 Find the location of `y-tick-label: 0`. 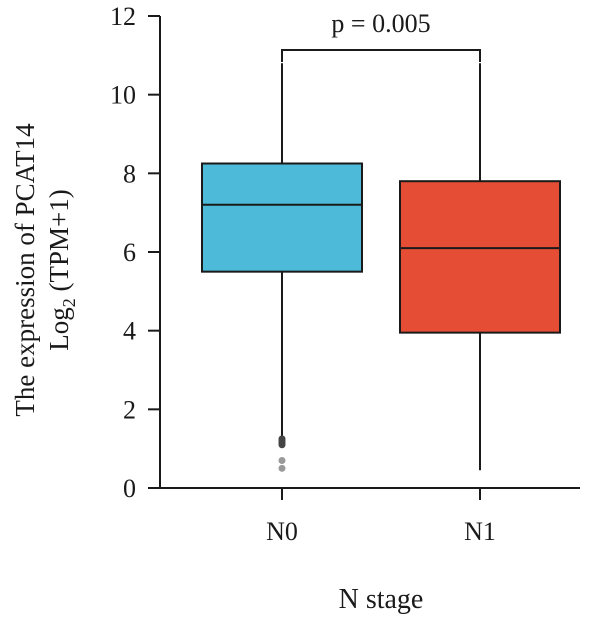

y-tick-label: 0 is located at coordinates (129, 488).